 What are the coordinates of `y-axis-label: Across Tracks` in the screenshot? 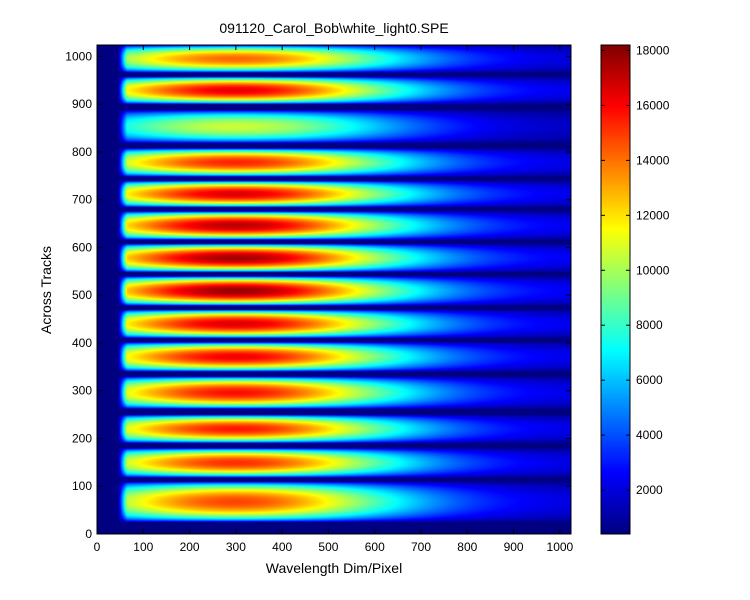 It's located at (46, 290).